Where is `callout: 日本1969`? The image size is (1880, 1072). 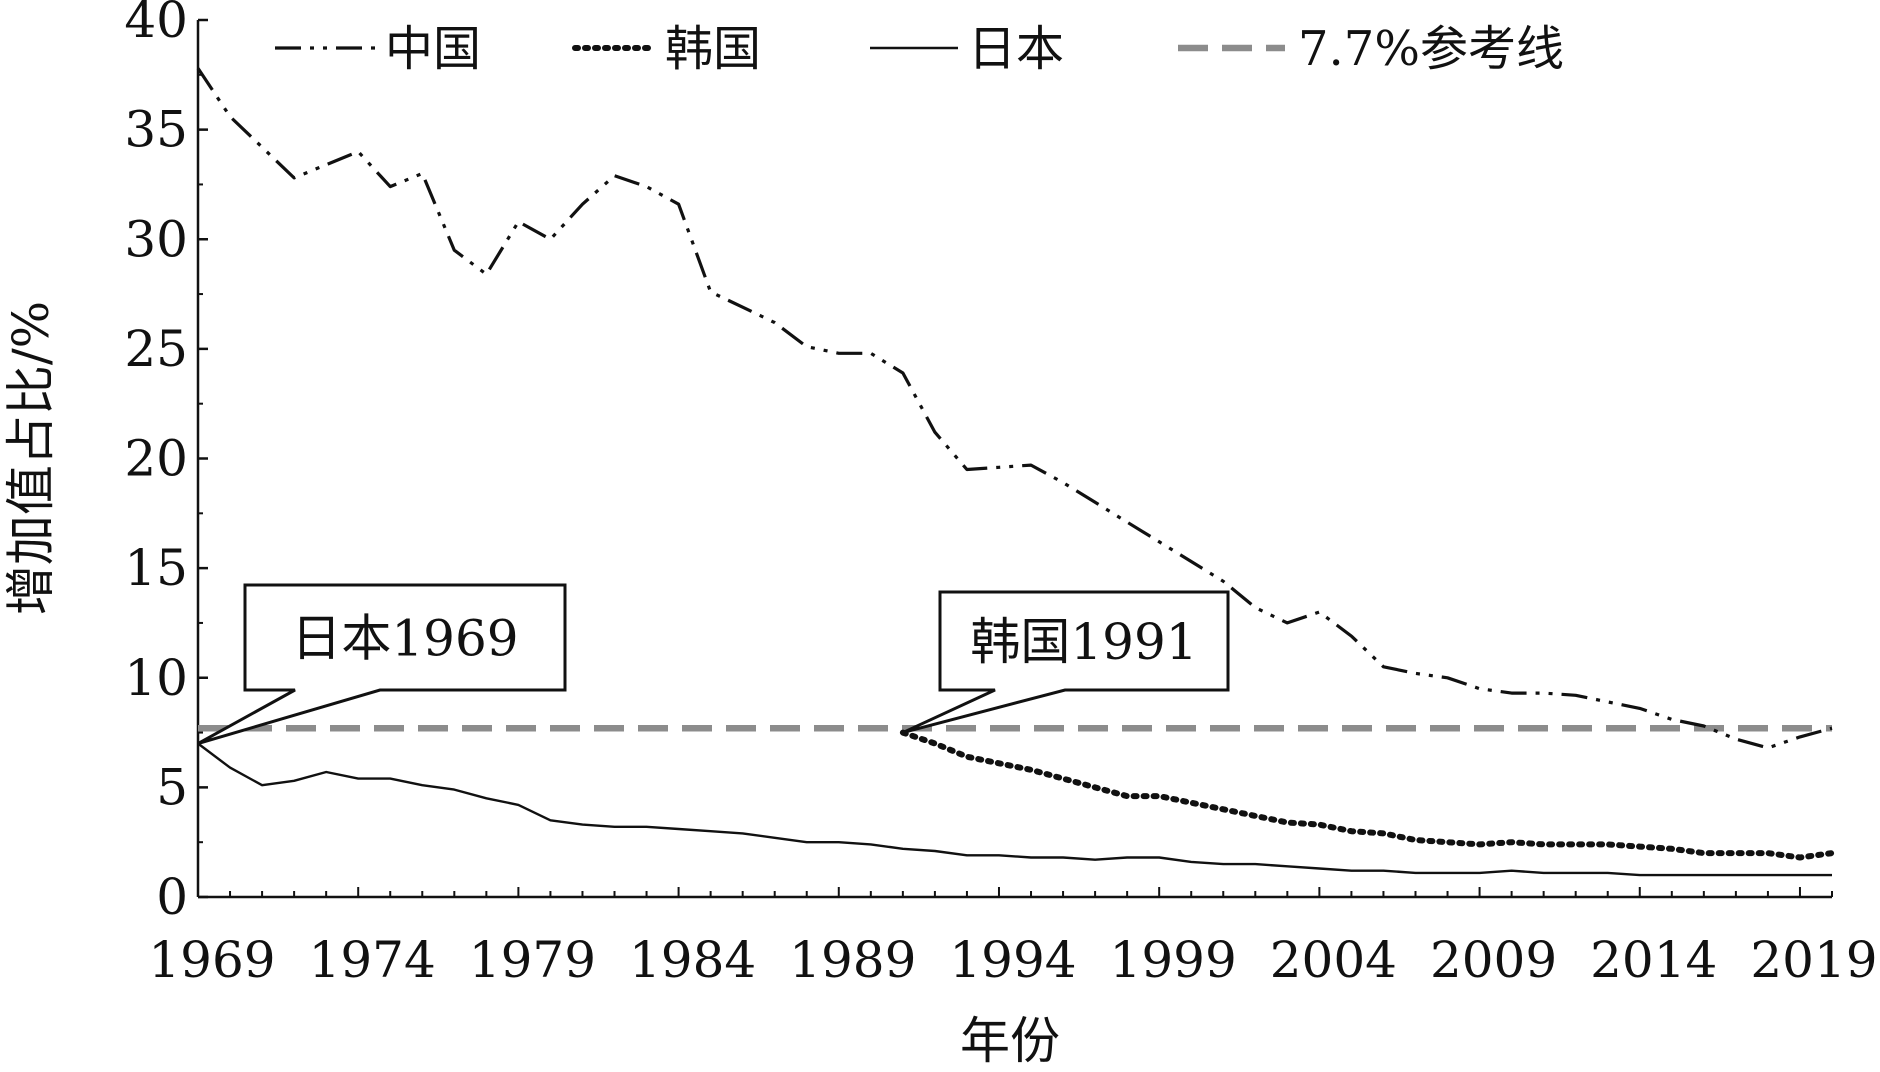 callout: 日本1969 is located at coordinates (382, 664).